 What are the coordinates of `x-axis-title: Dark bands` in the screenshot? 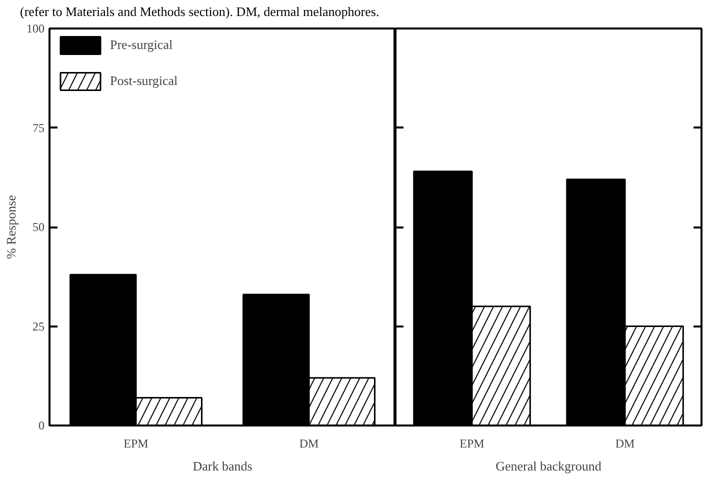 It's located at (222, 466).